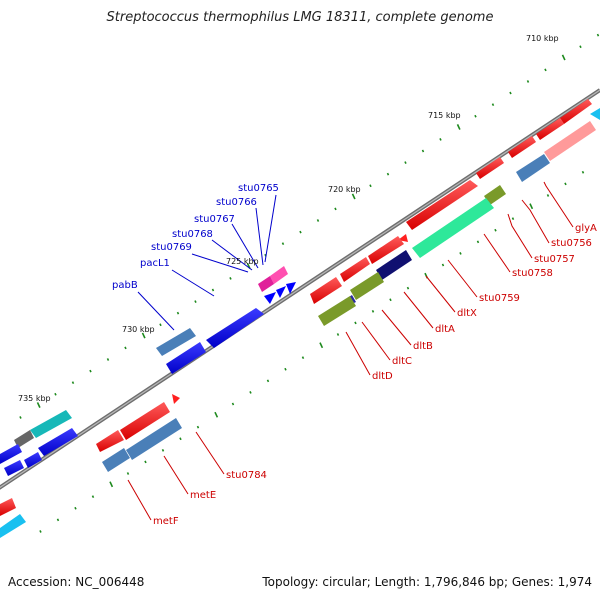 The image size is (600, 600). Describe the element at coordinates (467, 313) in the screenshot. I see `gene-label-dltX: dltX` at that location.